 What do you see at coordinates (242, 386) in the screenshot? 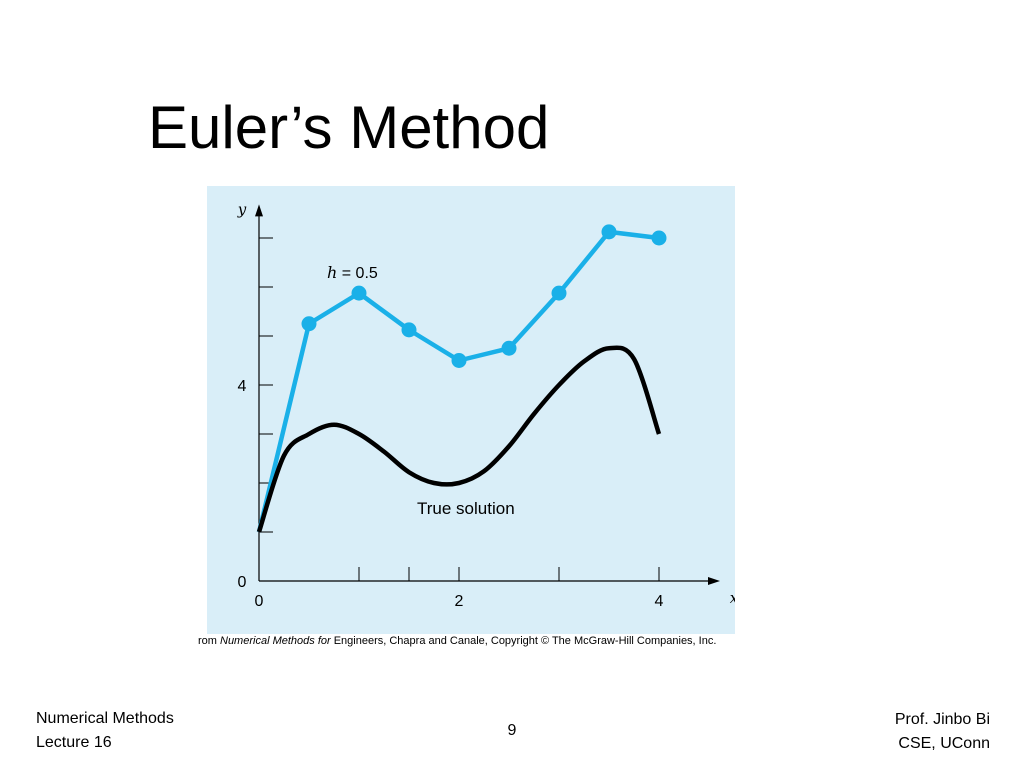
I see `y-tick-label: 4` at bounding box center [242, 386].